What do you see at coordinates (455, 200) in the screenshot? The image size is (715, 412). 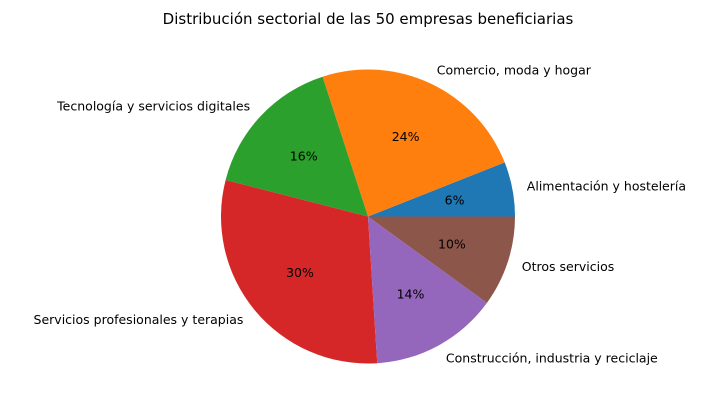 I see `slice-pct-0: 6%` at bounding box center [455, 200].